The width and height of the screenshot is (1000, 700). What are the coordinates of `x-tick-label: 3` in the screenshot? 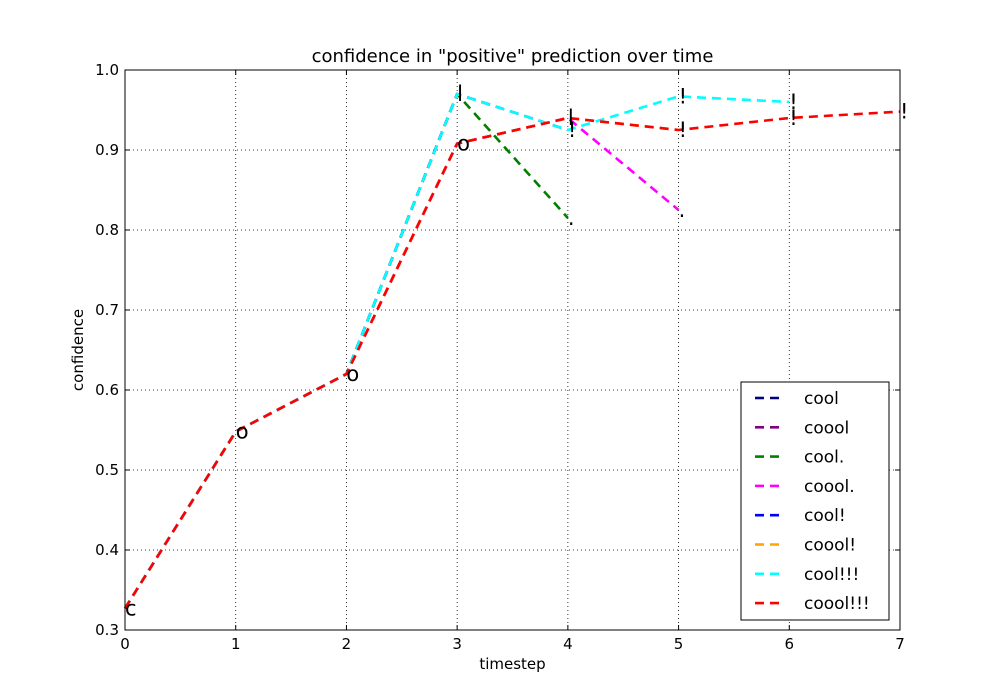 It's located at (457, 644).